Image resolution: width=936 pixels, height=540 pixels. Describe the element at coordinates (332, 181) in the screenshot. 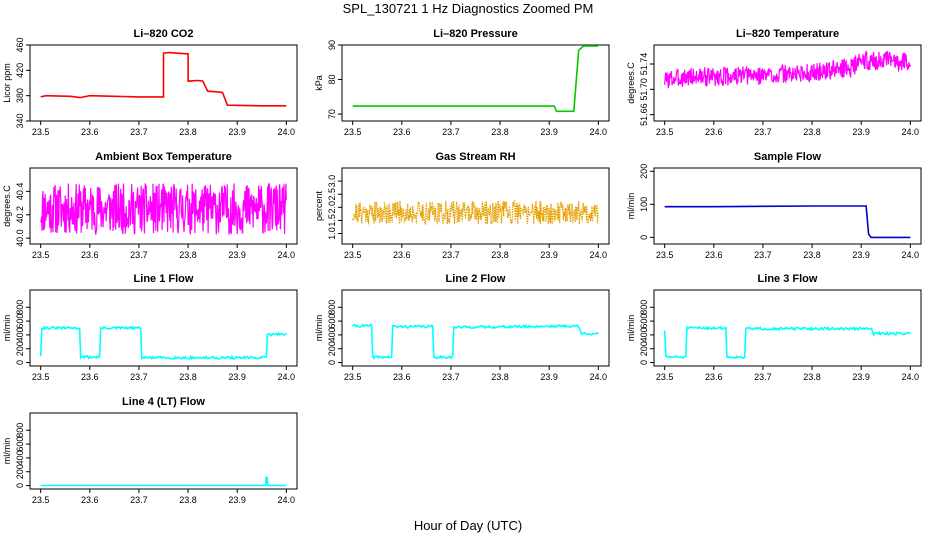

I see `y-tick-label: 3.0` at that location.